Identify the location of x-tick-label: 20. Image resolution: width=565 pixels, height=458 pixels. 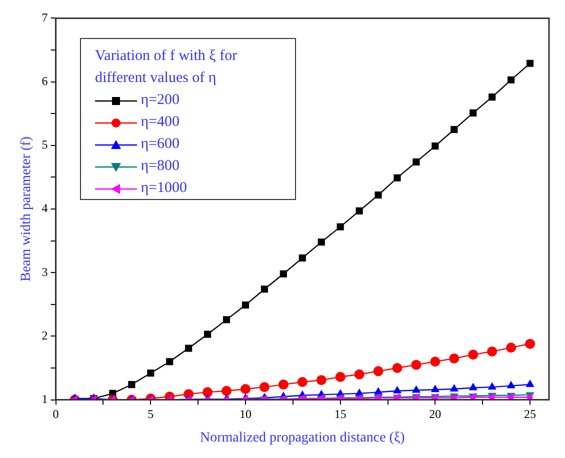
(435, 414).